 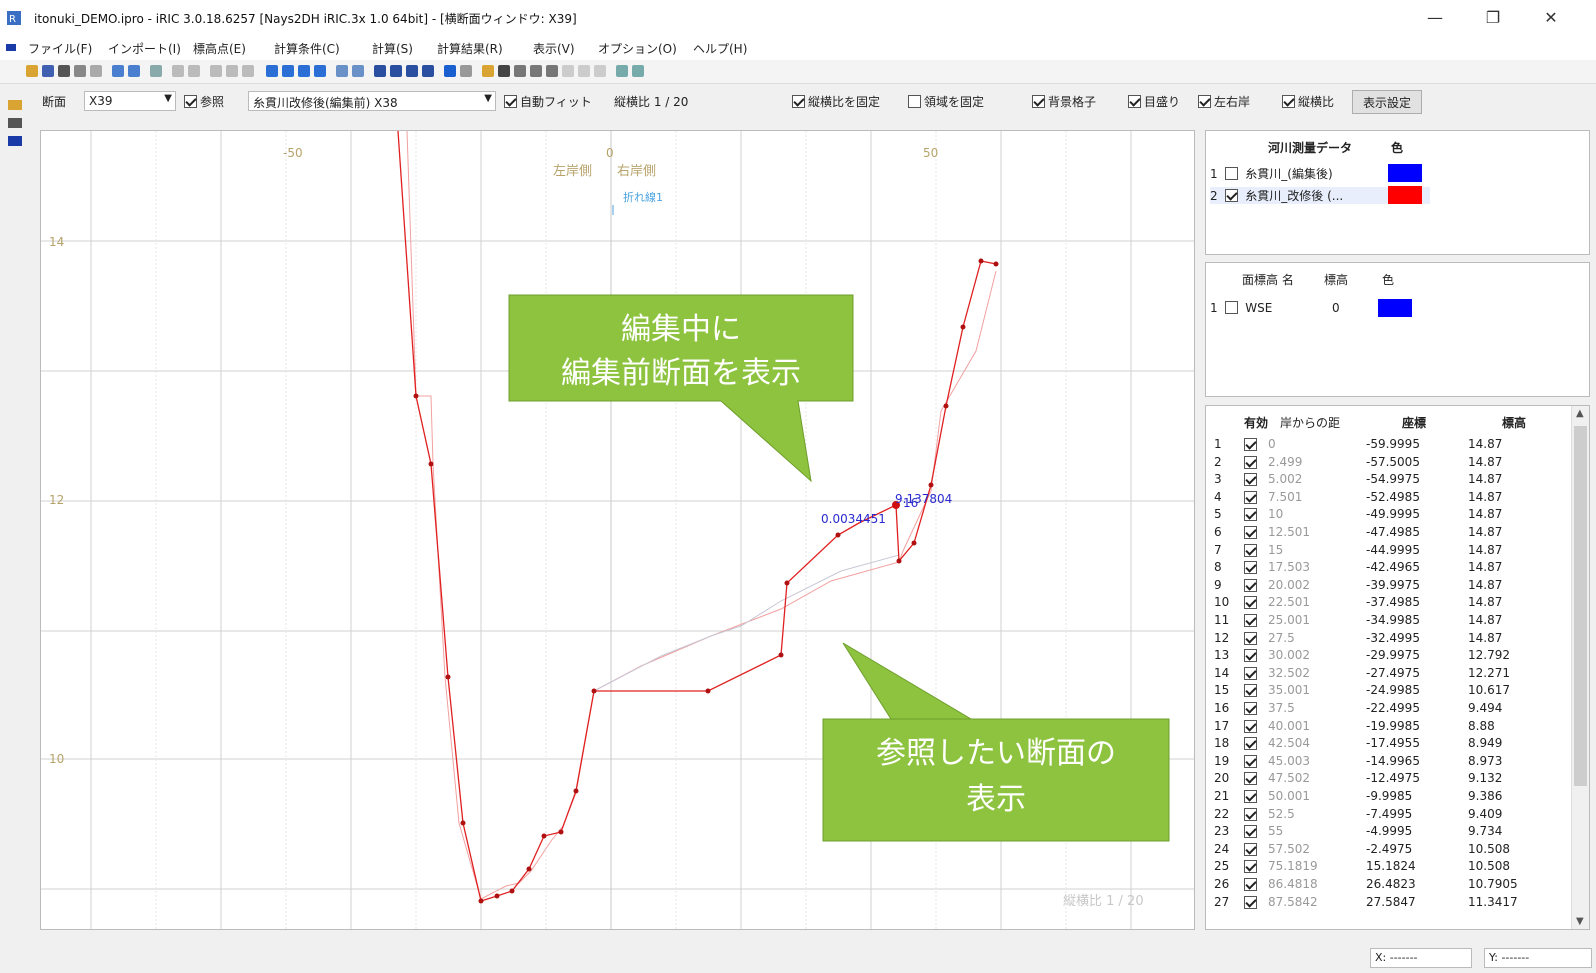 What do you see at coordinates (896, 505) in the screenshot?
I see `selected-point` at bounding box center [896, 505].